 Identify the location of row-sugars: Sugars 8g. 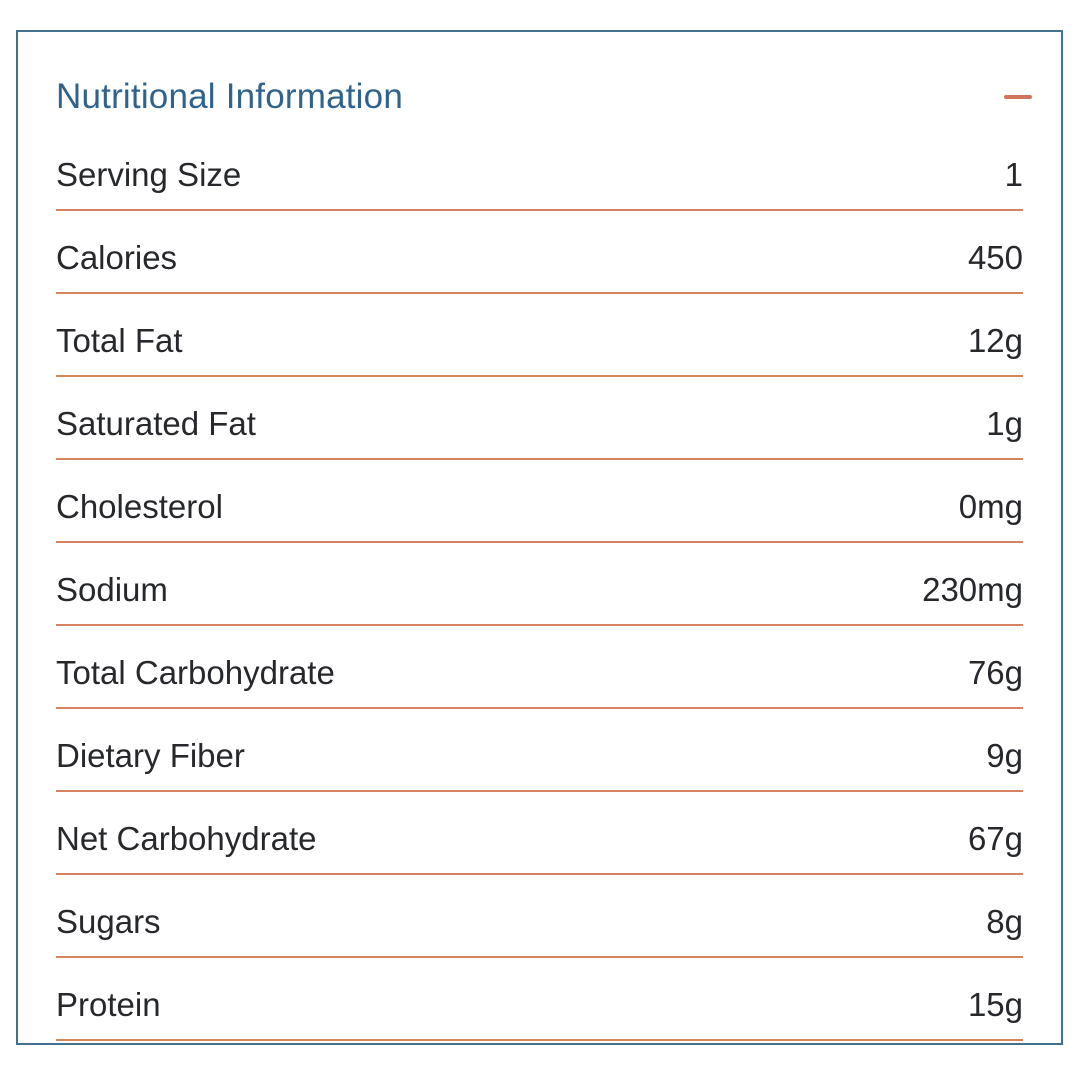
(539, 916).